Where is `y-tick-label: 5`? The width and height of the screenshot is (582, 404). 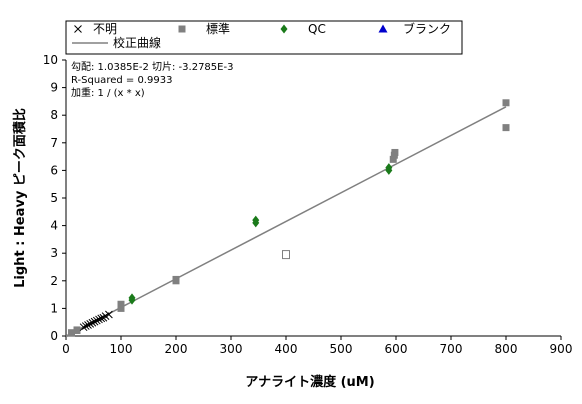
y-tick-label: 5 is located at coordinates (54, 198).